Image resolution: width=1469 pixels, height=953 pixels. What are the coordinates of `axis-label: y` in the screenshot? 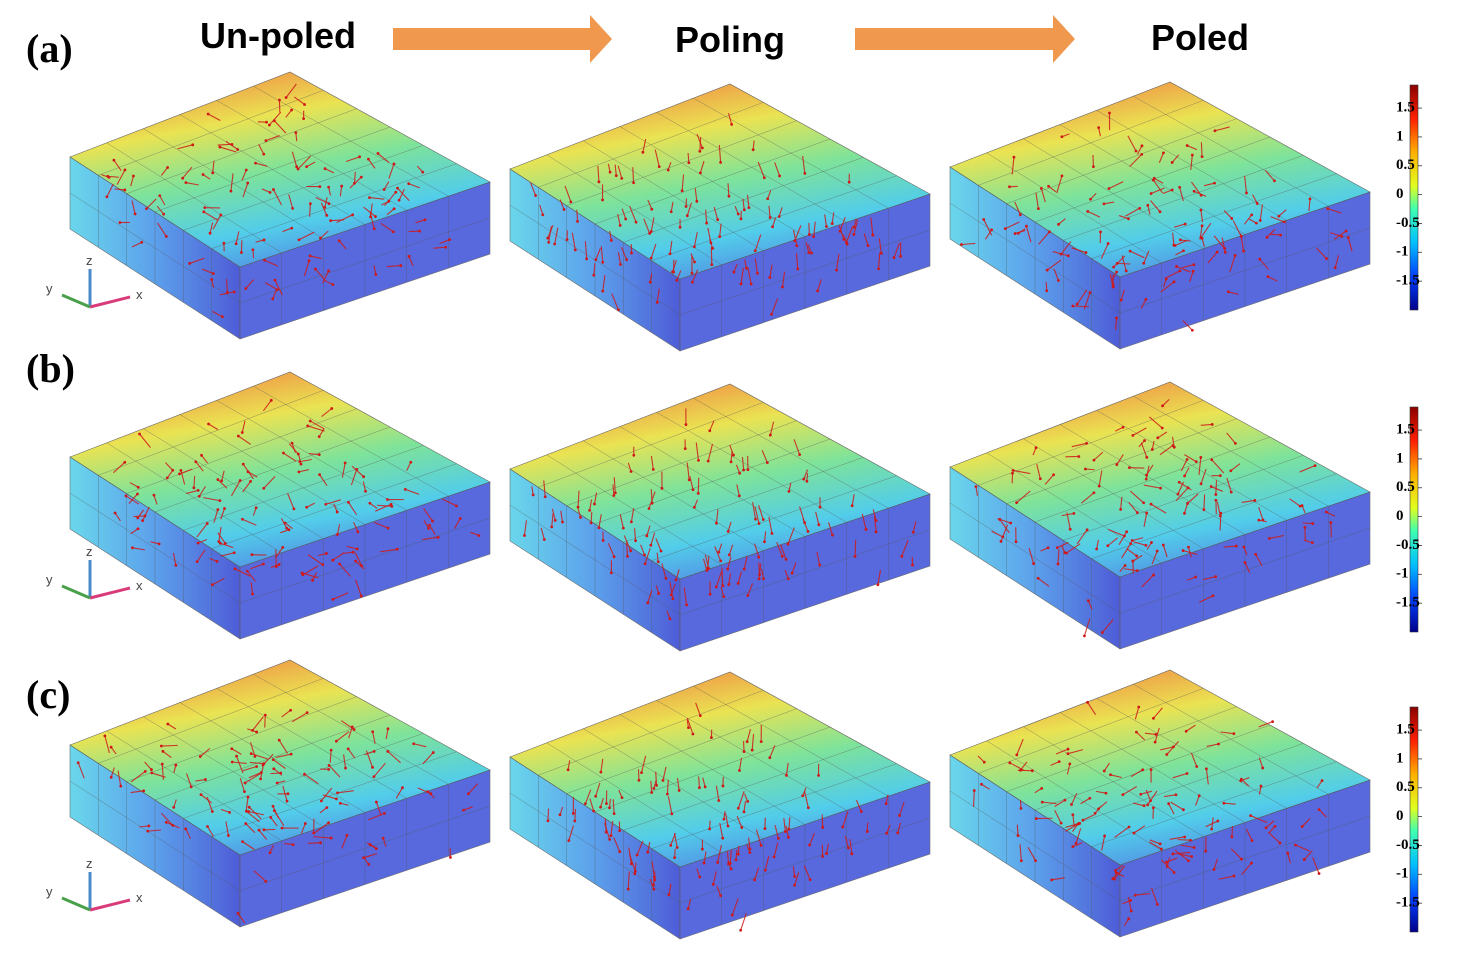 It's located at (49, 579).